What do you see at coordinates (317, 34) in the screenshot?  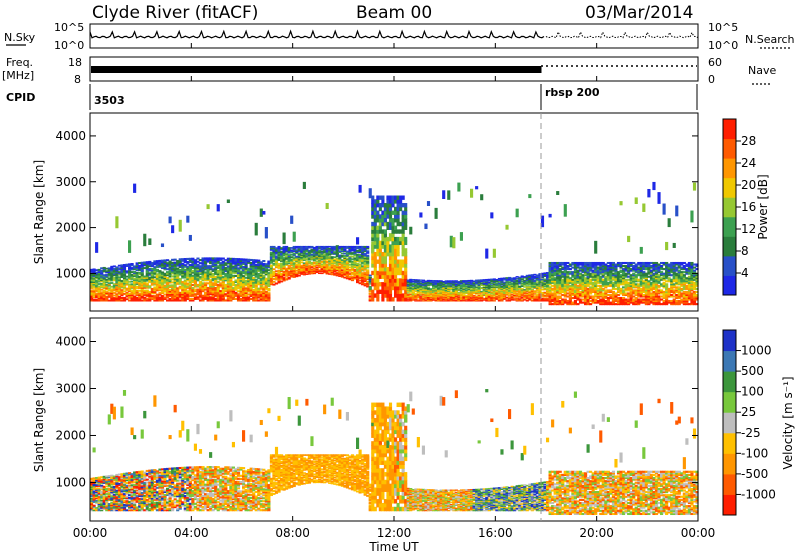 I see `nsky-series-line` at bounding box center [317, 34].